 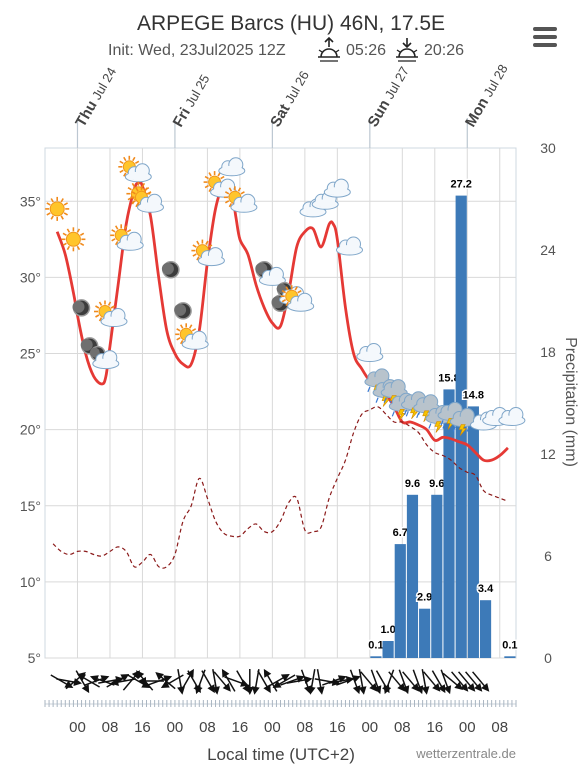 What do you see at coordinates (197, 50) in the screenshot?
I see `init-time: Init: Wed, 23Jul2025 12Z` at bounding box center [197, 50].